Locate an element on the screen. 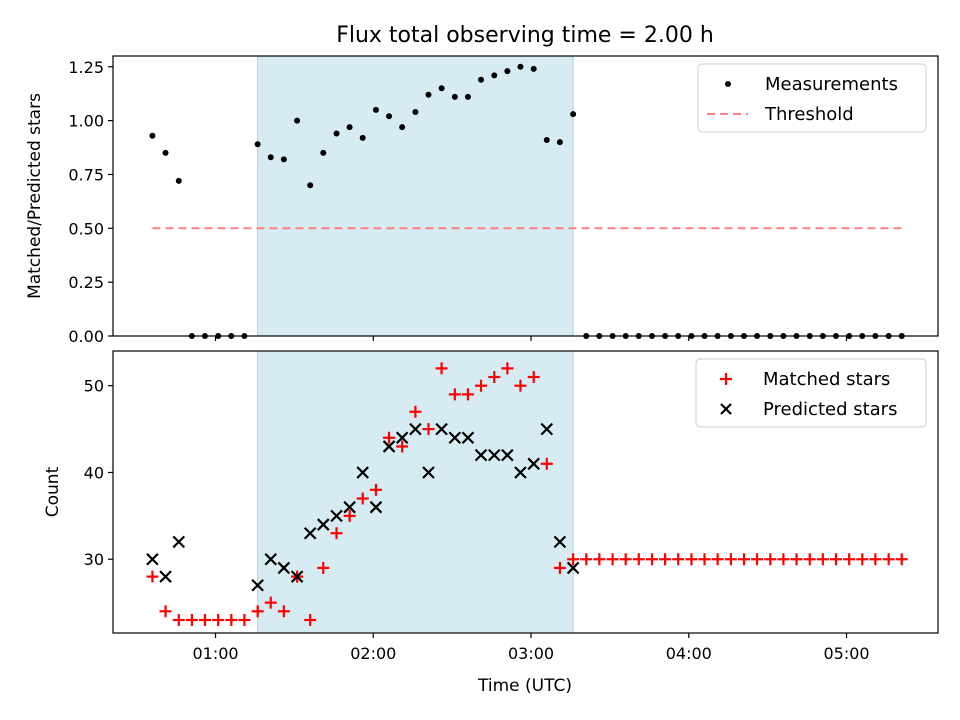  legend-matched-marker is located at coordinates (726, 379).